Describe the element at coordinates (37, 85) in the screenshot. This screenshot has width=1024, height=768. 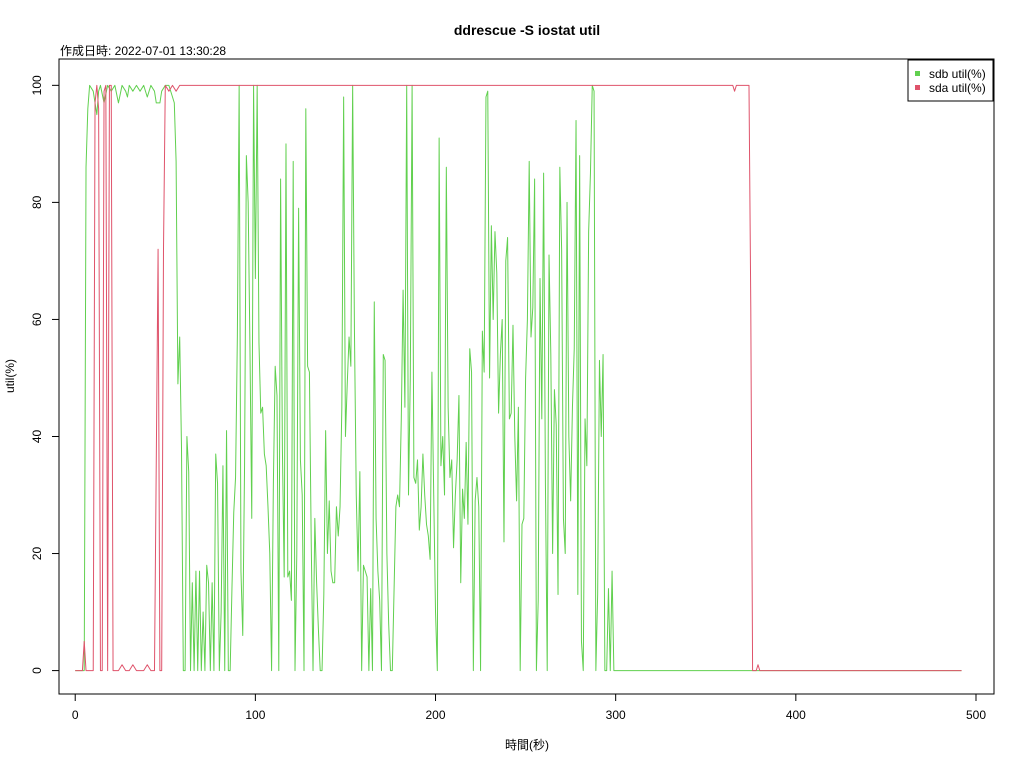
I see `y-tick-label: 100` at that location.